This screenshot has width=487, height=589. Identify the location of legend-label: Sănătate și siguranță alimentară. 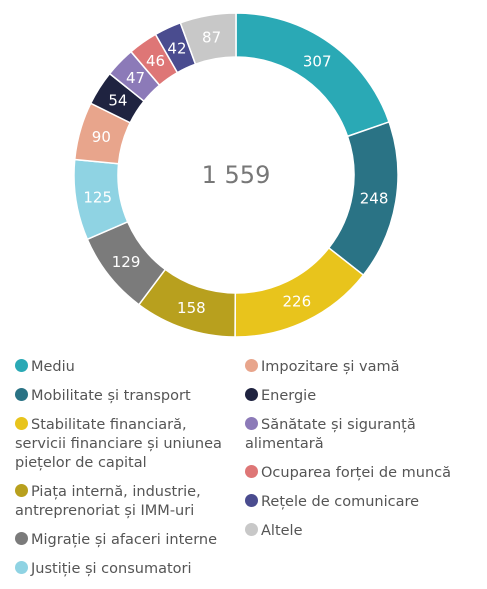
(330, 434).